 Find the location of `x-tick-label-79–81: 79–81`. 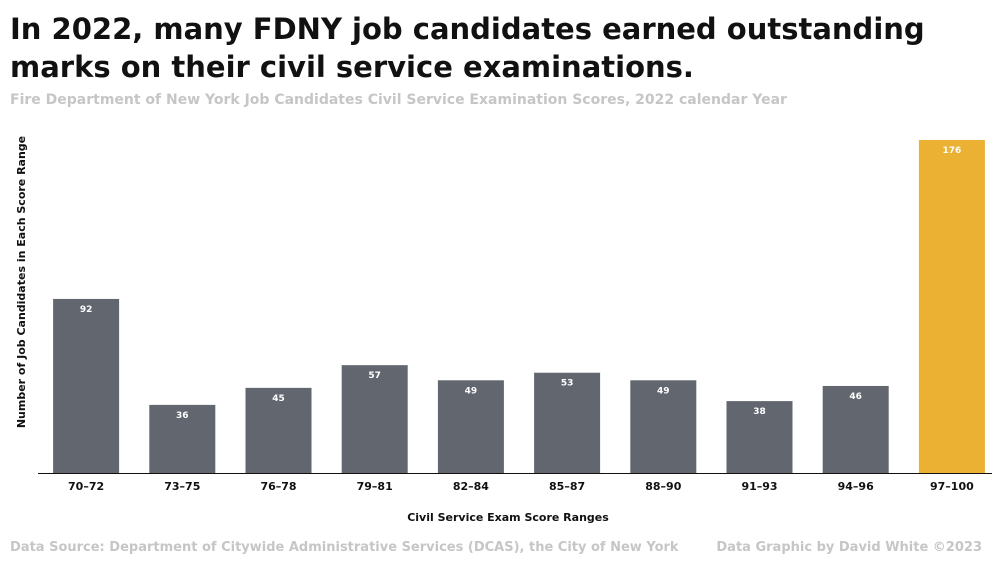

x-tick-label-79–81: 79–81 is located at coordinates (375, 486).